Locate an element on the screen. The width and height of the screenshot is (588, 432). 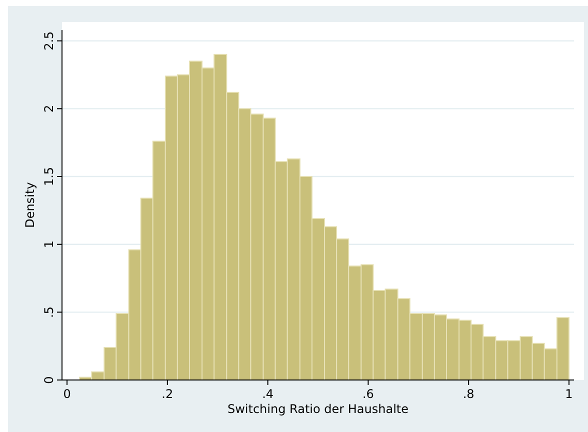
y-tick-label: 1 is located at coordinates (49, 244).